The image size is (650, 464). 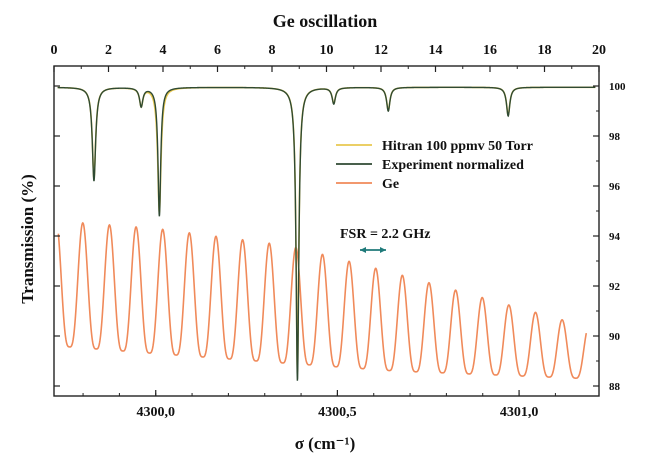 What do you see at coordinates (390, 184) in the screenshot?
I see `legend-label: Ge` at bounding box center [390, 184].